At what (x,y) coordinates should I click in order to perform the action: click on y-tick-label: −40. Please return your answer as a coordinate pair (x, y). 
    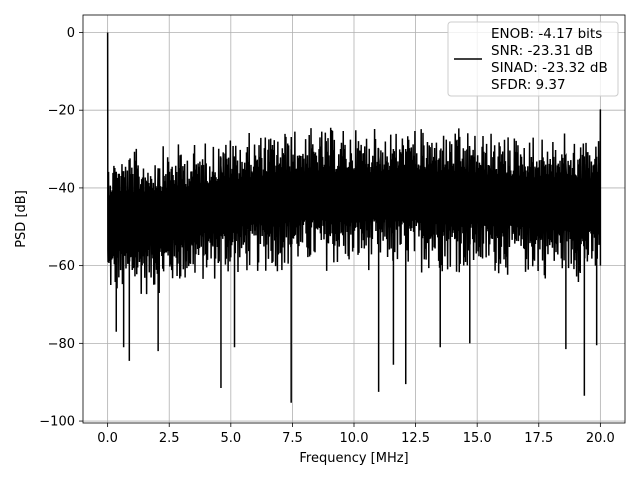
    Looking at the image, I should click on (61, 188).